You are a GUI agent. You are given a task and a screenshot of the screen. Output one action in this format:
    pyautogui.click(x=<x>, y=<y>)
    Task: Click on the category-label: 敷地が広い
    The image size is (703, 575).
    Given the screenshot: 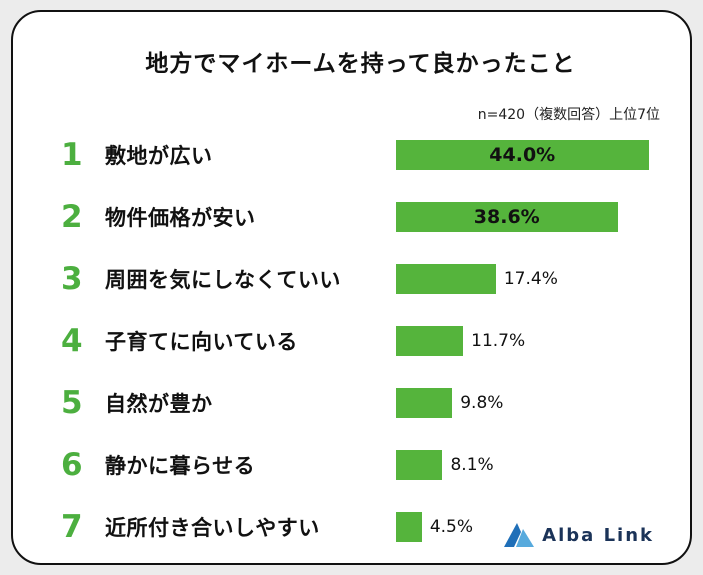 What is the action you would take?
    pyautogui.click(x=159, y=156)
    